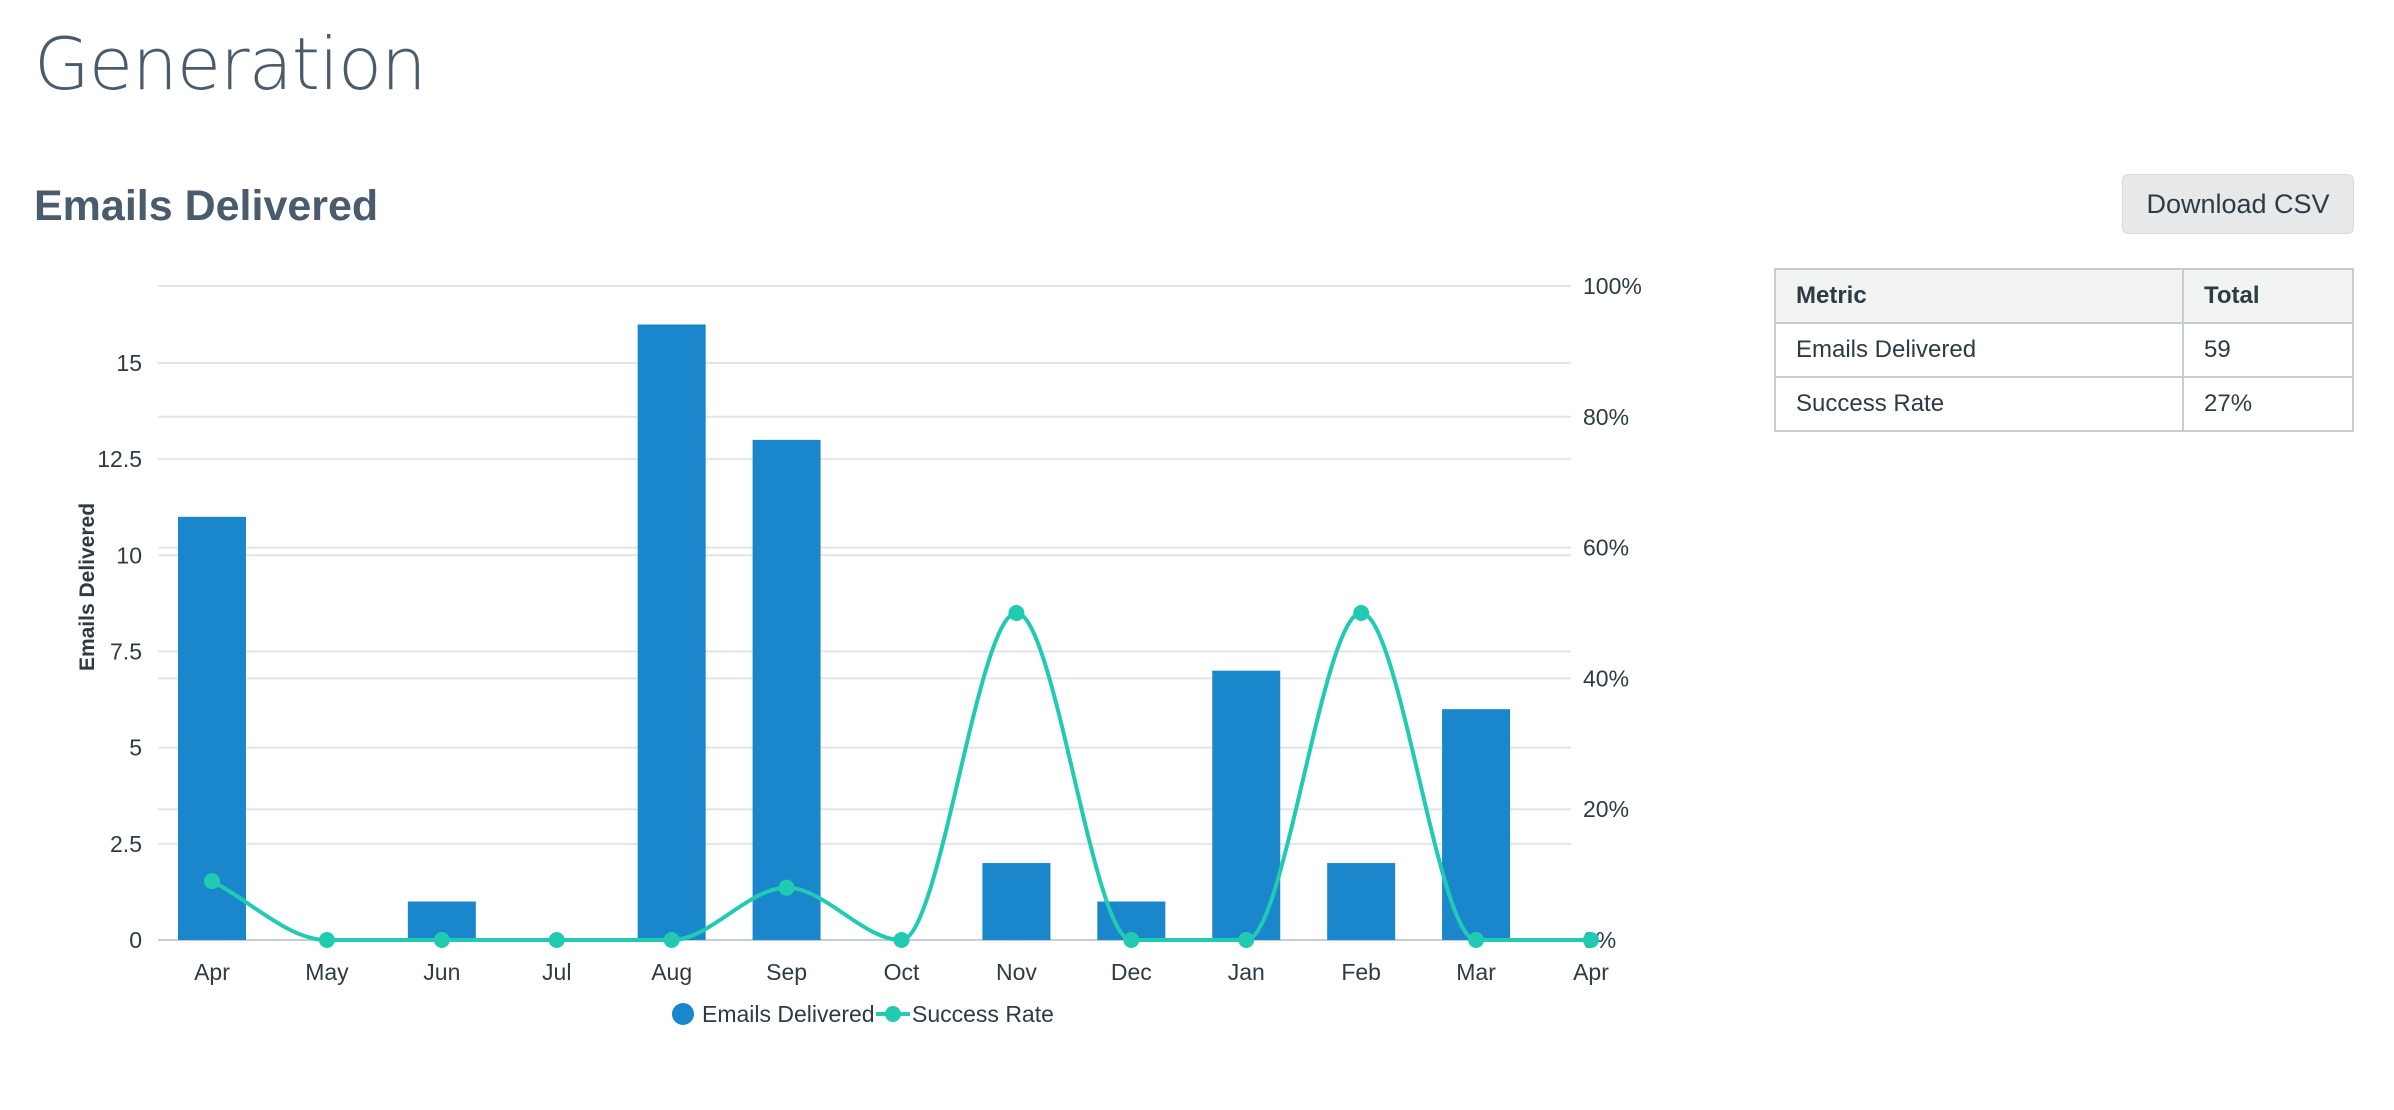  Describe the element at coordinates (671, 972) in the screenshot. I see `x-tick-label: Aug` at that location.